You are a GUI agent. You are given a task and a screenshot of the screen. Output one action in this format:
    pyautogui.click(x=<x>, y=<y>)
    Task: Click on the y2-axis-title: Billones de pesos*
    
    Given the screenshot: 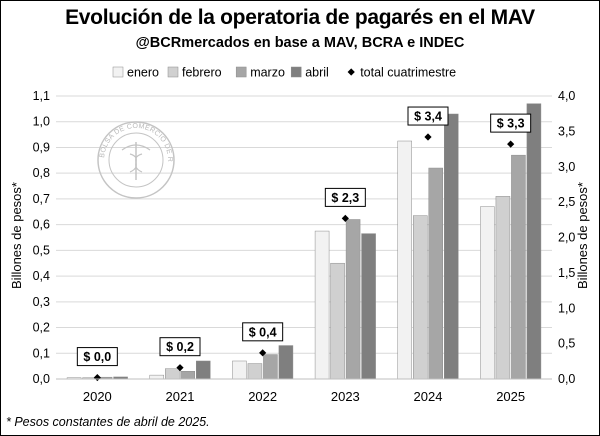 What is the action you would take?
    pyautogui.click(x=582, y=235)
    